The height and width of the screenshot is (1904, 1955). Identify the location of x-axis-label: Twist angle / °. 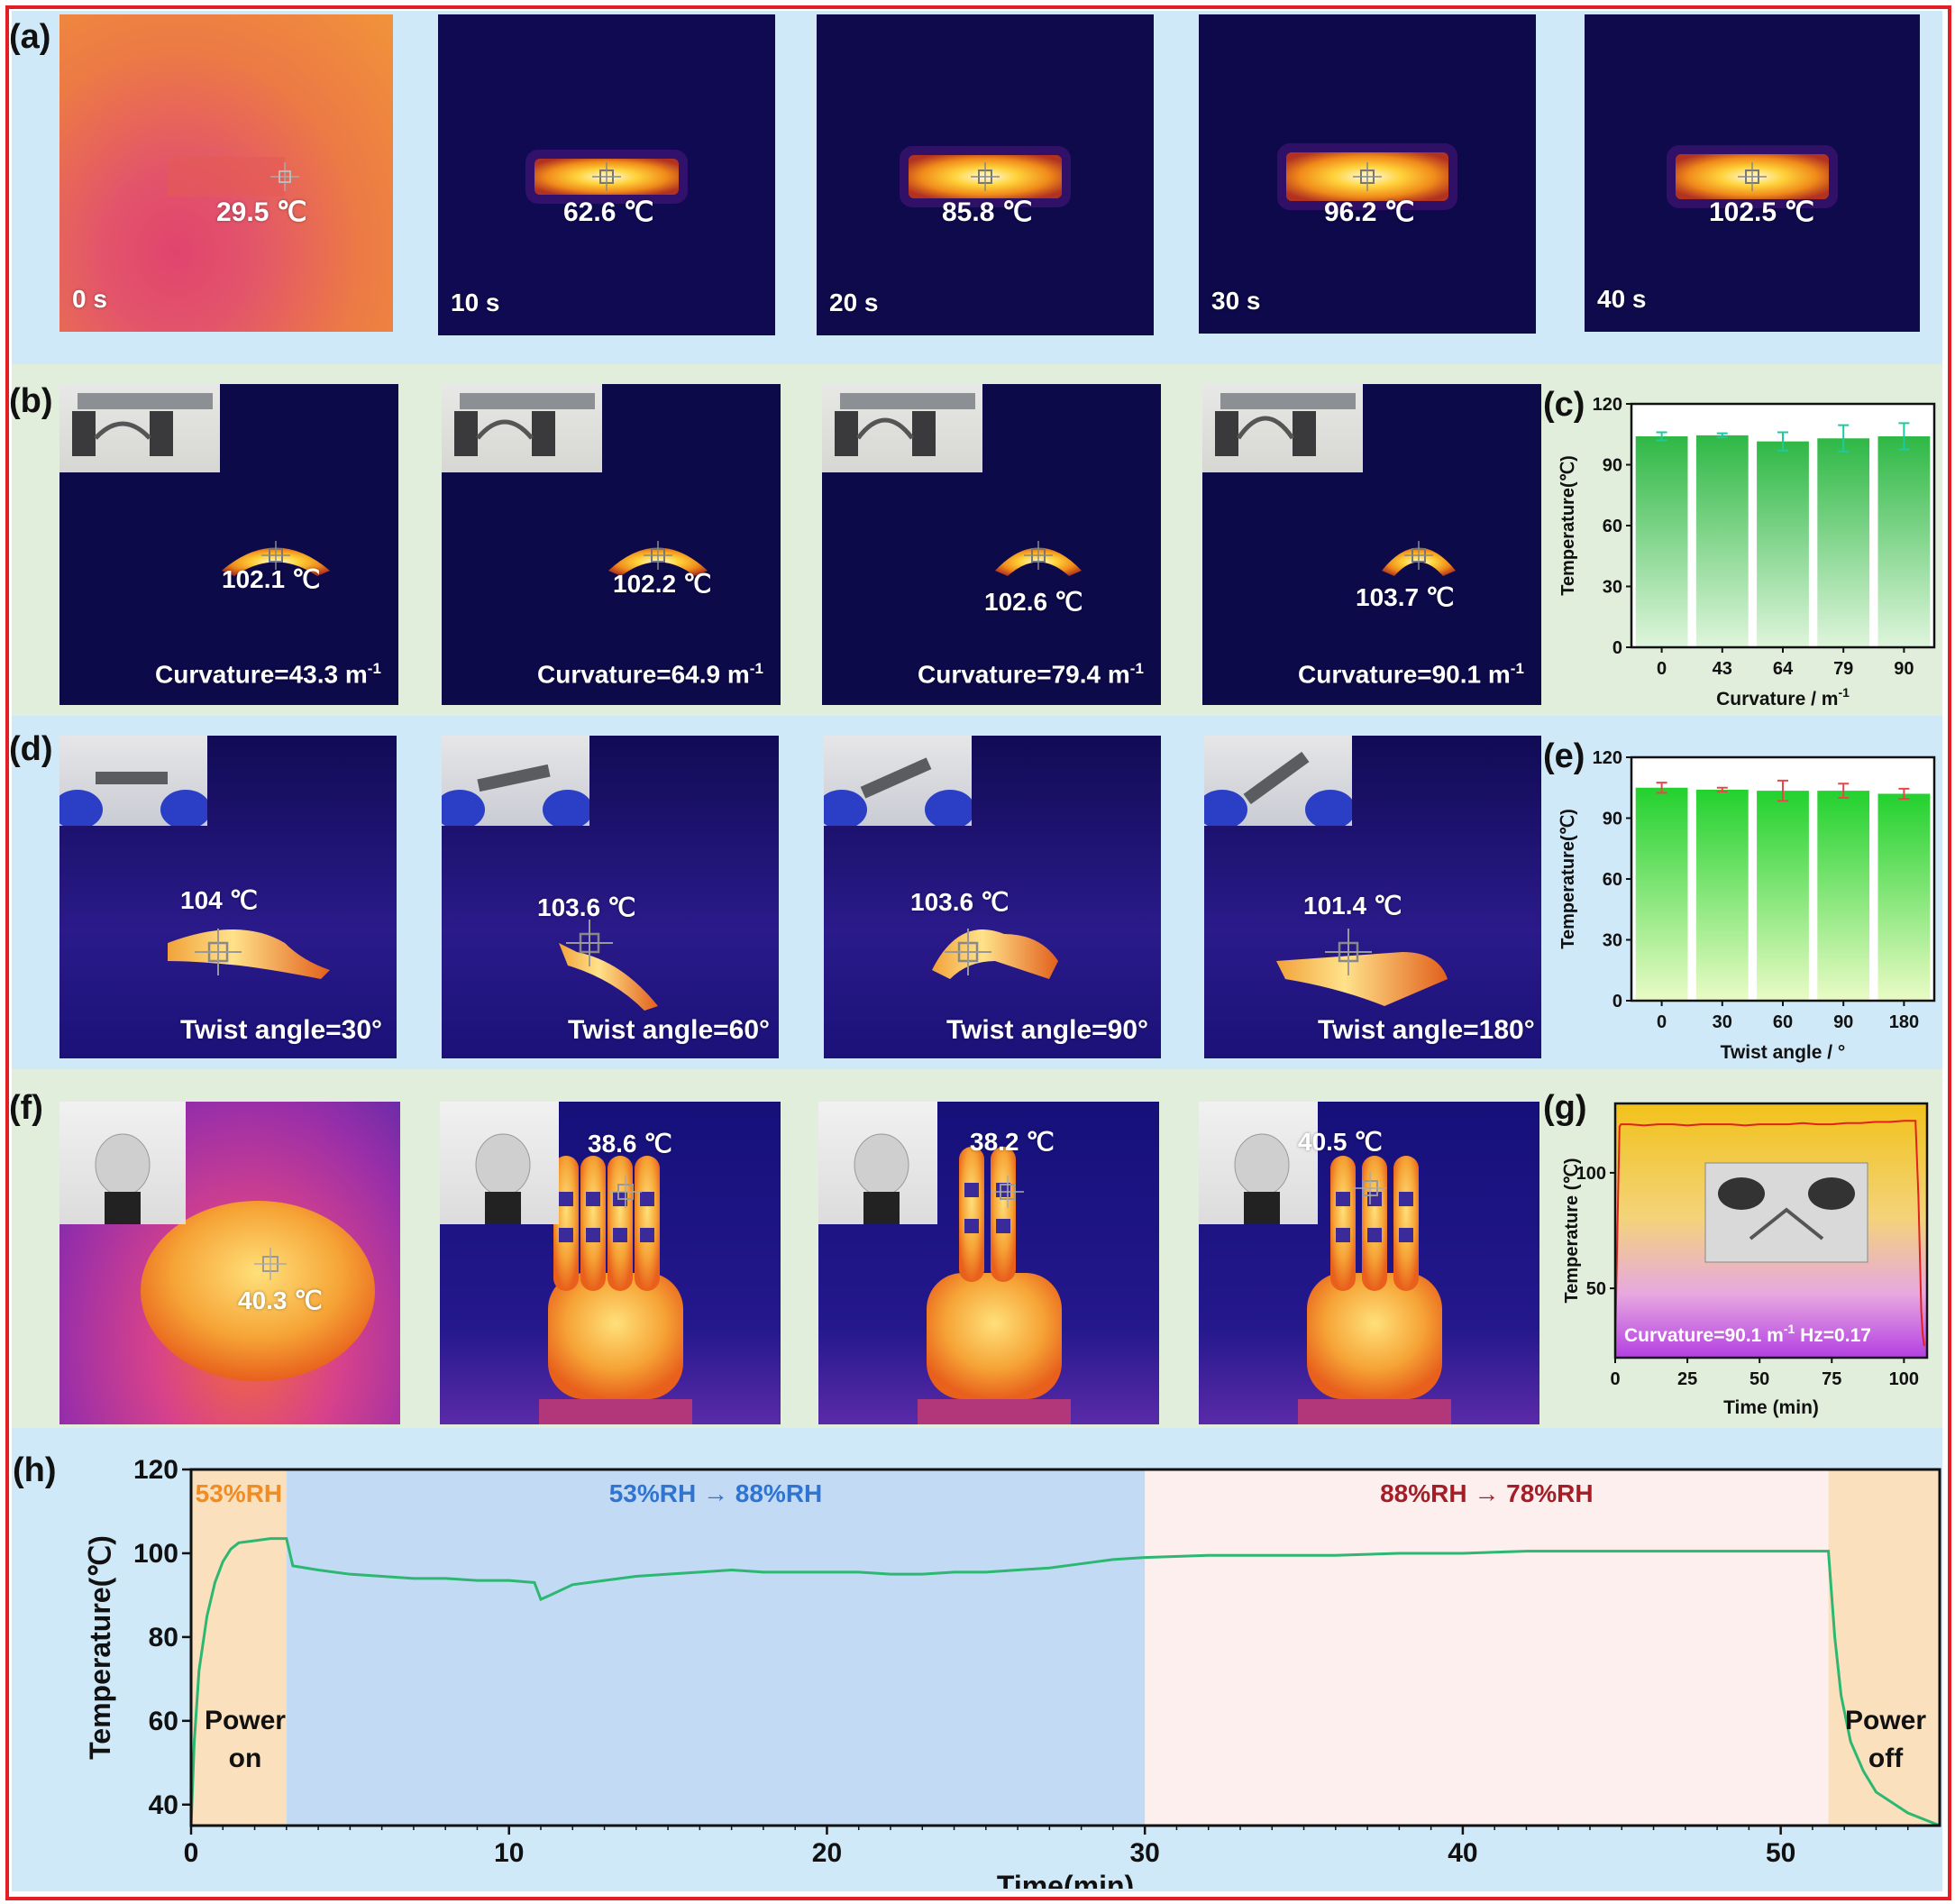
(1783, 1052).